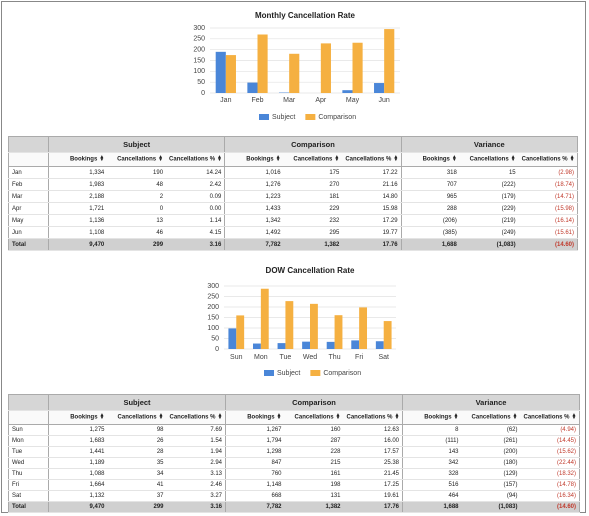  Describe the element at coordinates (288, 373) in the screenshot. I see `legend-label: Subject` at that location.